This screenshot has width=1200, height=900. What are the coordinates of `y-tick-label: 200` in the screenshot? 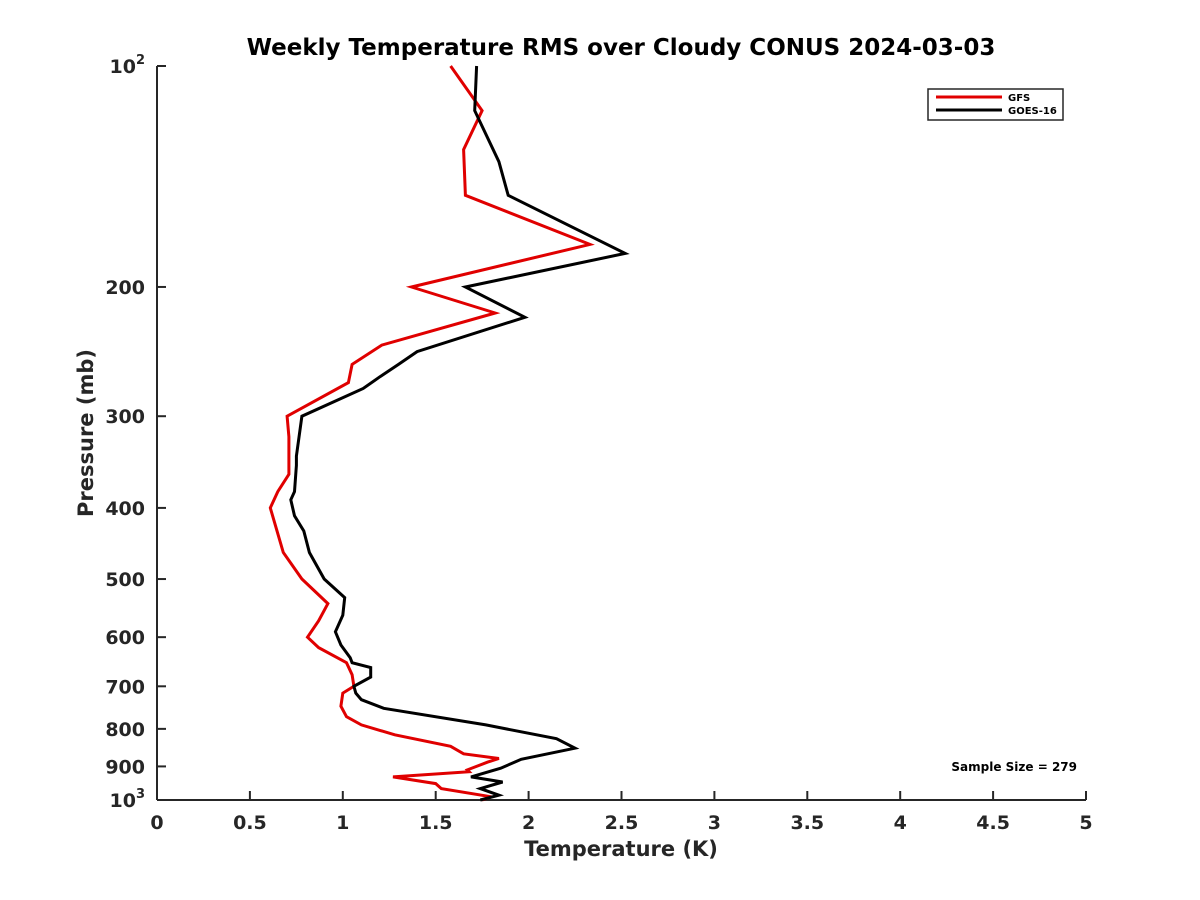 It's located at (125, 288).